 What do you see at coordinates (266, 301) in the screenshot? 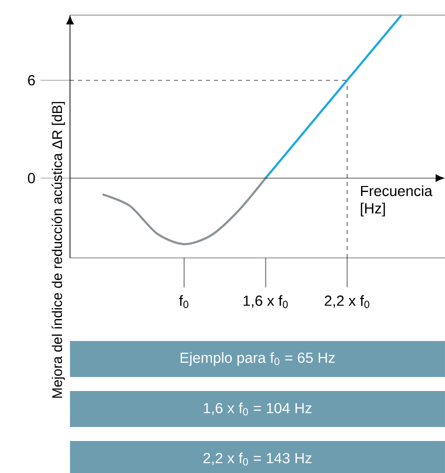
I see `x-tick-label: 1,6 x f$_{0}$` at bounding box center [266, 301].